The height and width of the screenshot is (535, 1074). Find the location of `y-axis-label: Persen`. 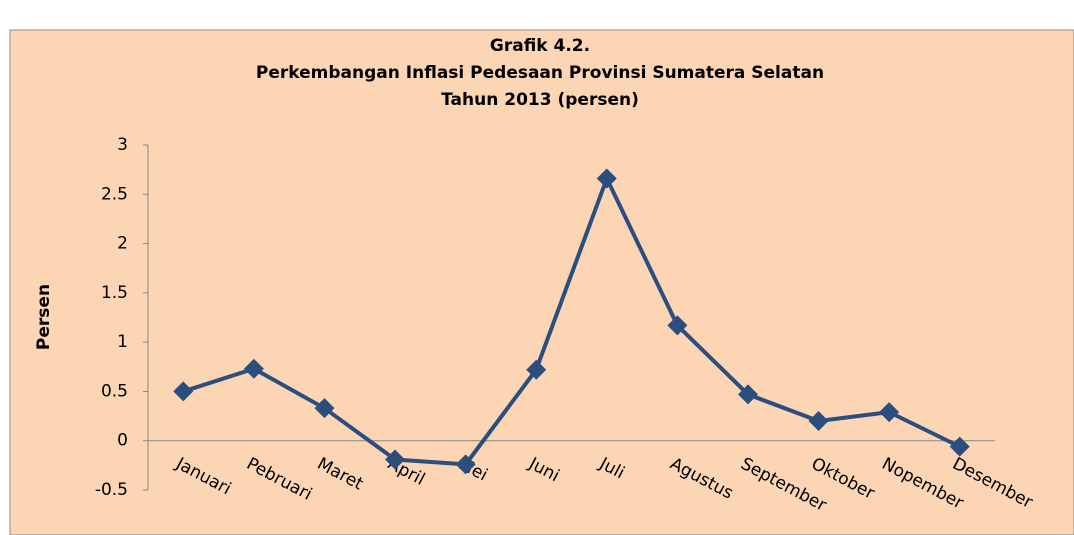

y-axis-label: Persen is located at coordinates (44, 317).